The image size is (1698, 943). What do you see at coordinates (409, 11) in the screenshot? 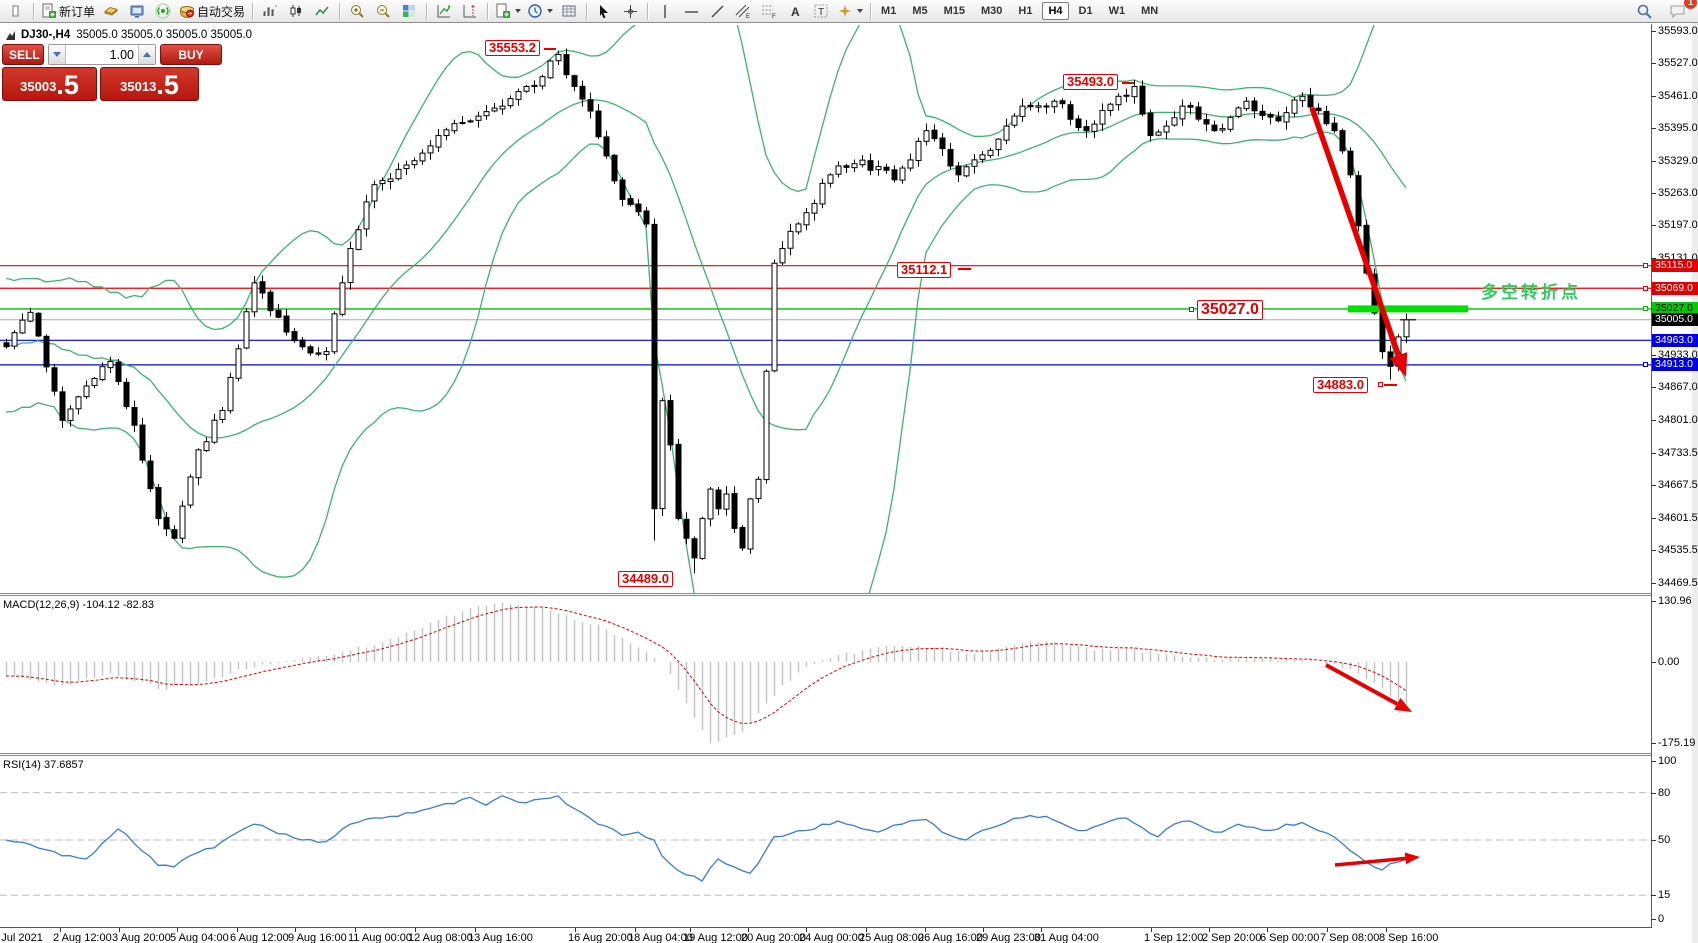
I see `tile-windows-icon` at bounding box center [409, 11].